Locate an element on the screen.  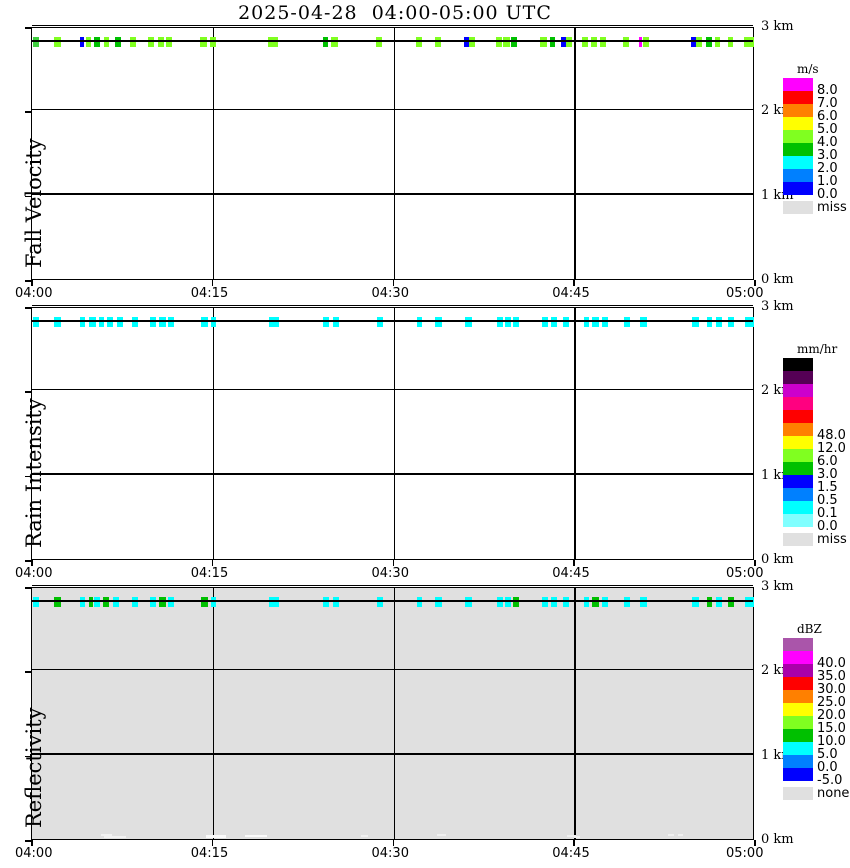
colorbar-swatches is located at coordinates (798, 709).